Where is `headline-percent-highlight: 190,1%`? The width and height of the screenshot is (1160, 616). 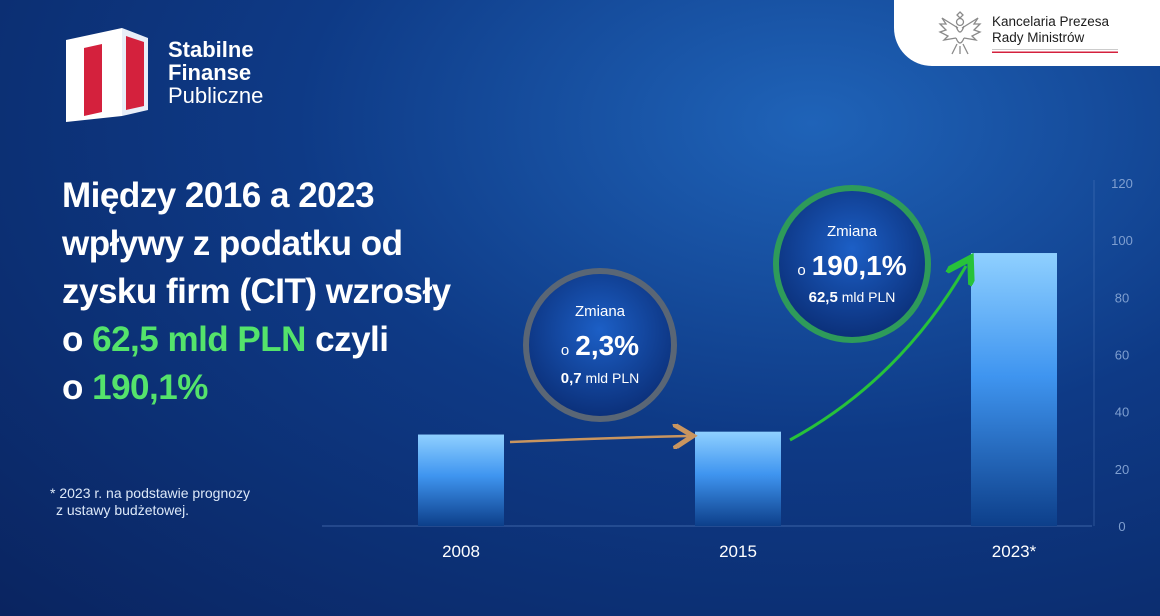
headline-percent-highlight: 190,1% is located at coordinates (150, 387).